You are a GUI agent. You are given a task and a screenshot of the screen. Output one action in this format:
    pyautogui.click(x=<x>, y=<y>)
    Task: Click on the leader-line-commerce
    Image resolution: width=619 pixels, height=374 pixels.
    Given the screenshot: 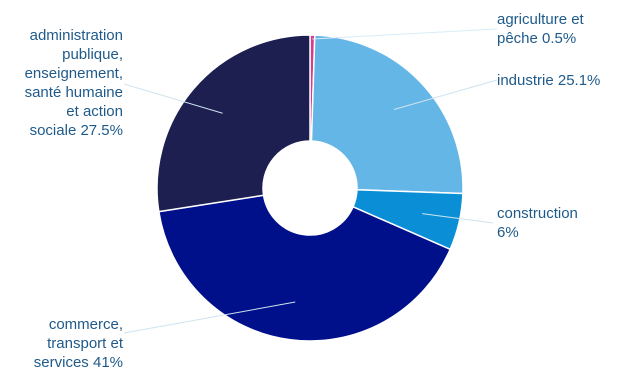 What is the action you would take?
    pyautogui.click(x=209, y=317)
    